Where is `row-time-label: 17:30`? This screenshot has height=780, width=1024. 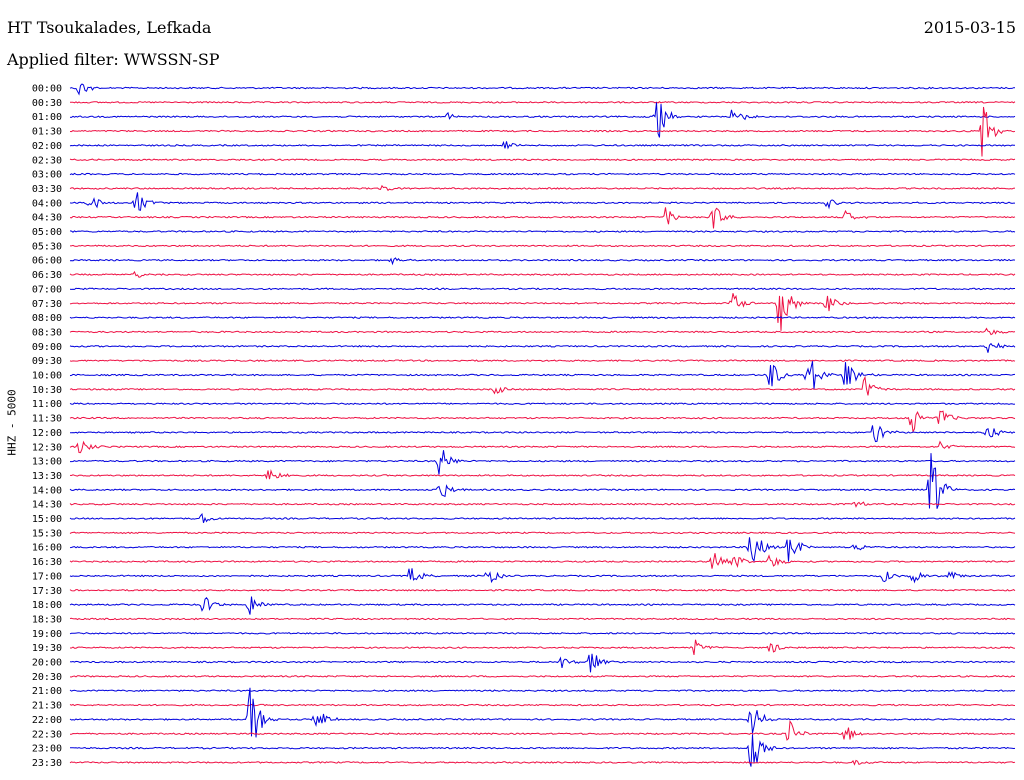 row-time-label: 17:30 is located at coordinates (47, 591).